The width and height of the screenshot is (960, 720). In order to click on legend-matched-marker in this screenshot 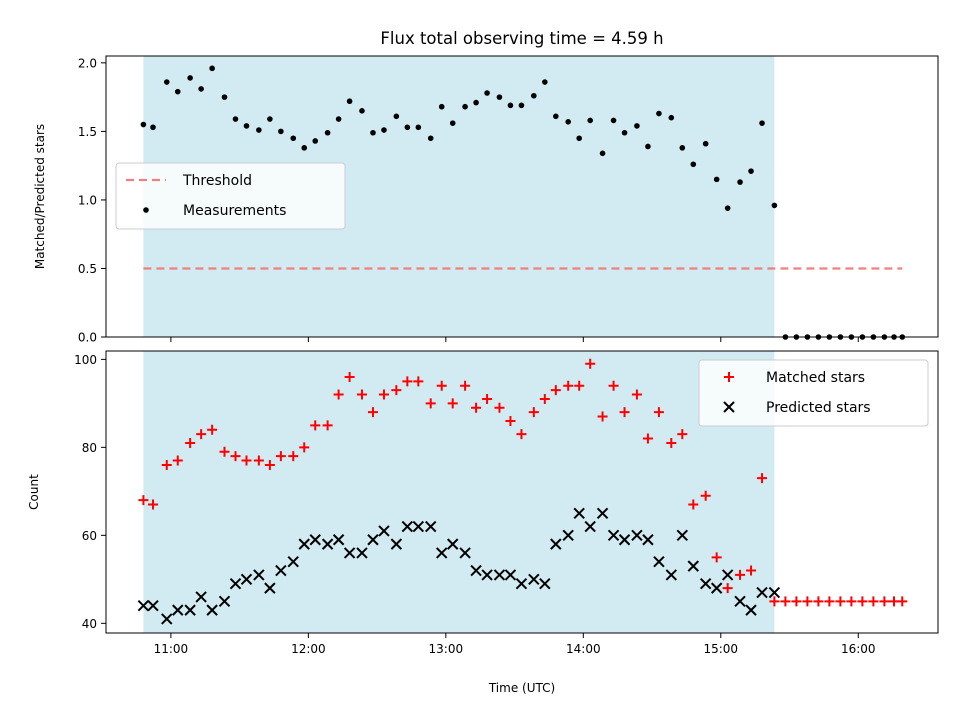, I will do `click(729, 377)`.